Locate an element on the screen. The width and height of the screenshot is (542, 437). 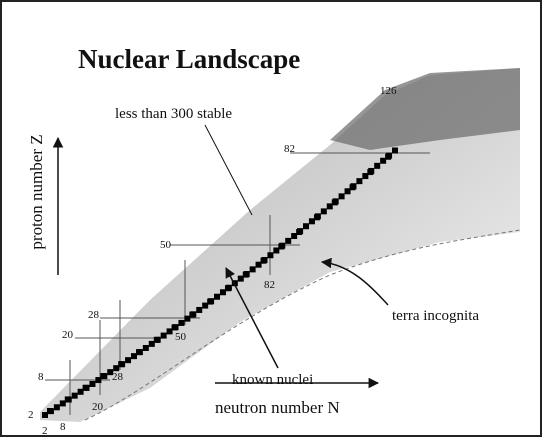
title: Nuclear Landscape is located at coordinates (189, 59).